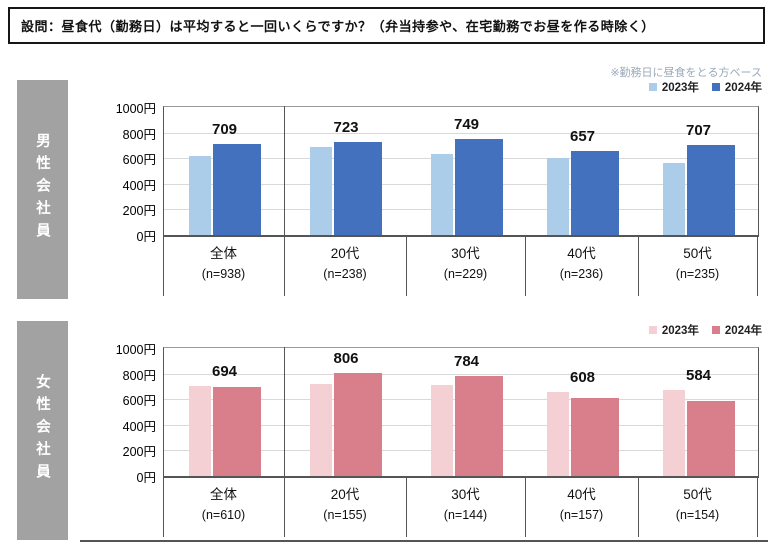  Describe the element at coordinates (466, 361) in the screenshot. I see `value-label-2024: 784` at that location.